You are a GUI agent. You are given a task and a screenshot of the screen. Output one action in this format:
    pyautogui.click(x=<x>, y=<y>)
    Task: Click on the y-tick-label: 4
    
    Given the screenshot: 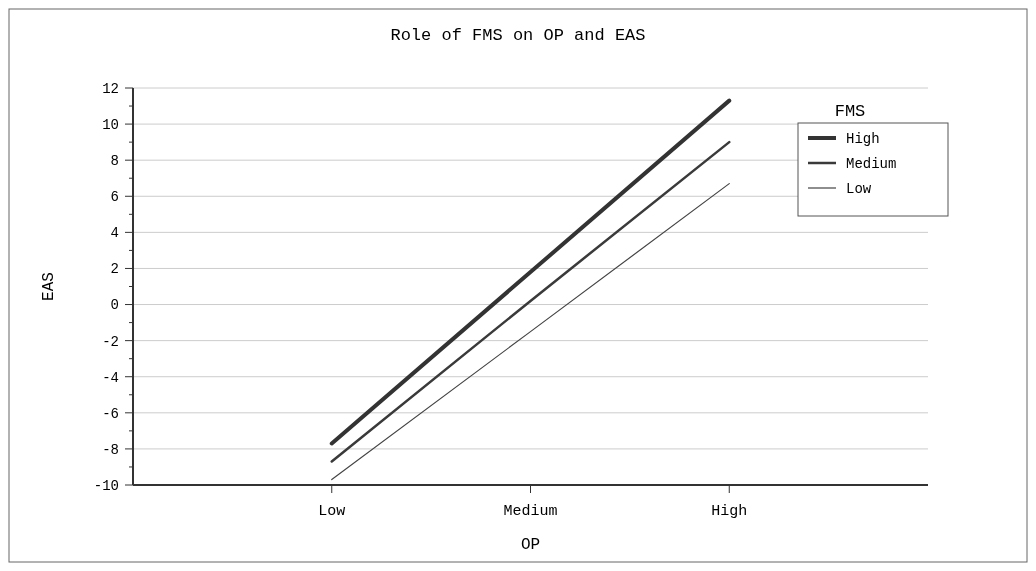 What is the action you would take?
    pyautogui.click(x=114, y=233)
    